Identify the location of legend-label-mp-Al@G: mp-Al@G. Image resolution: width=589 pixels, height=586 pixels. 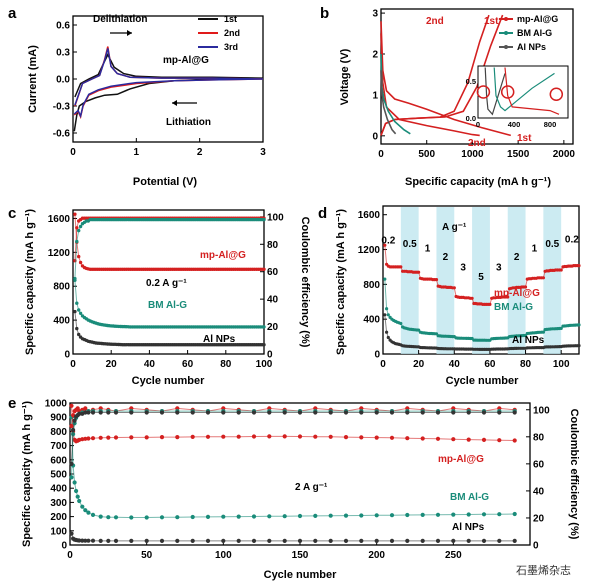
(537, 19).